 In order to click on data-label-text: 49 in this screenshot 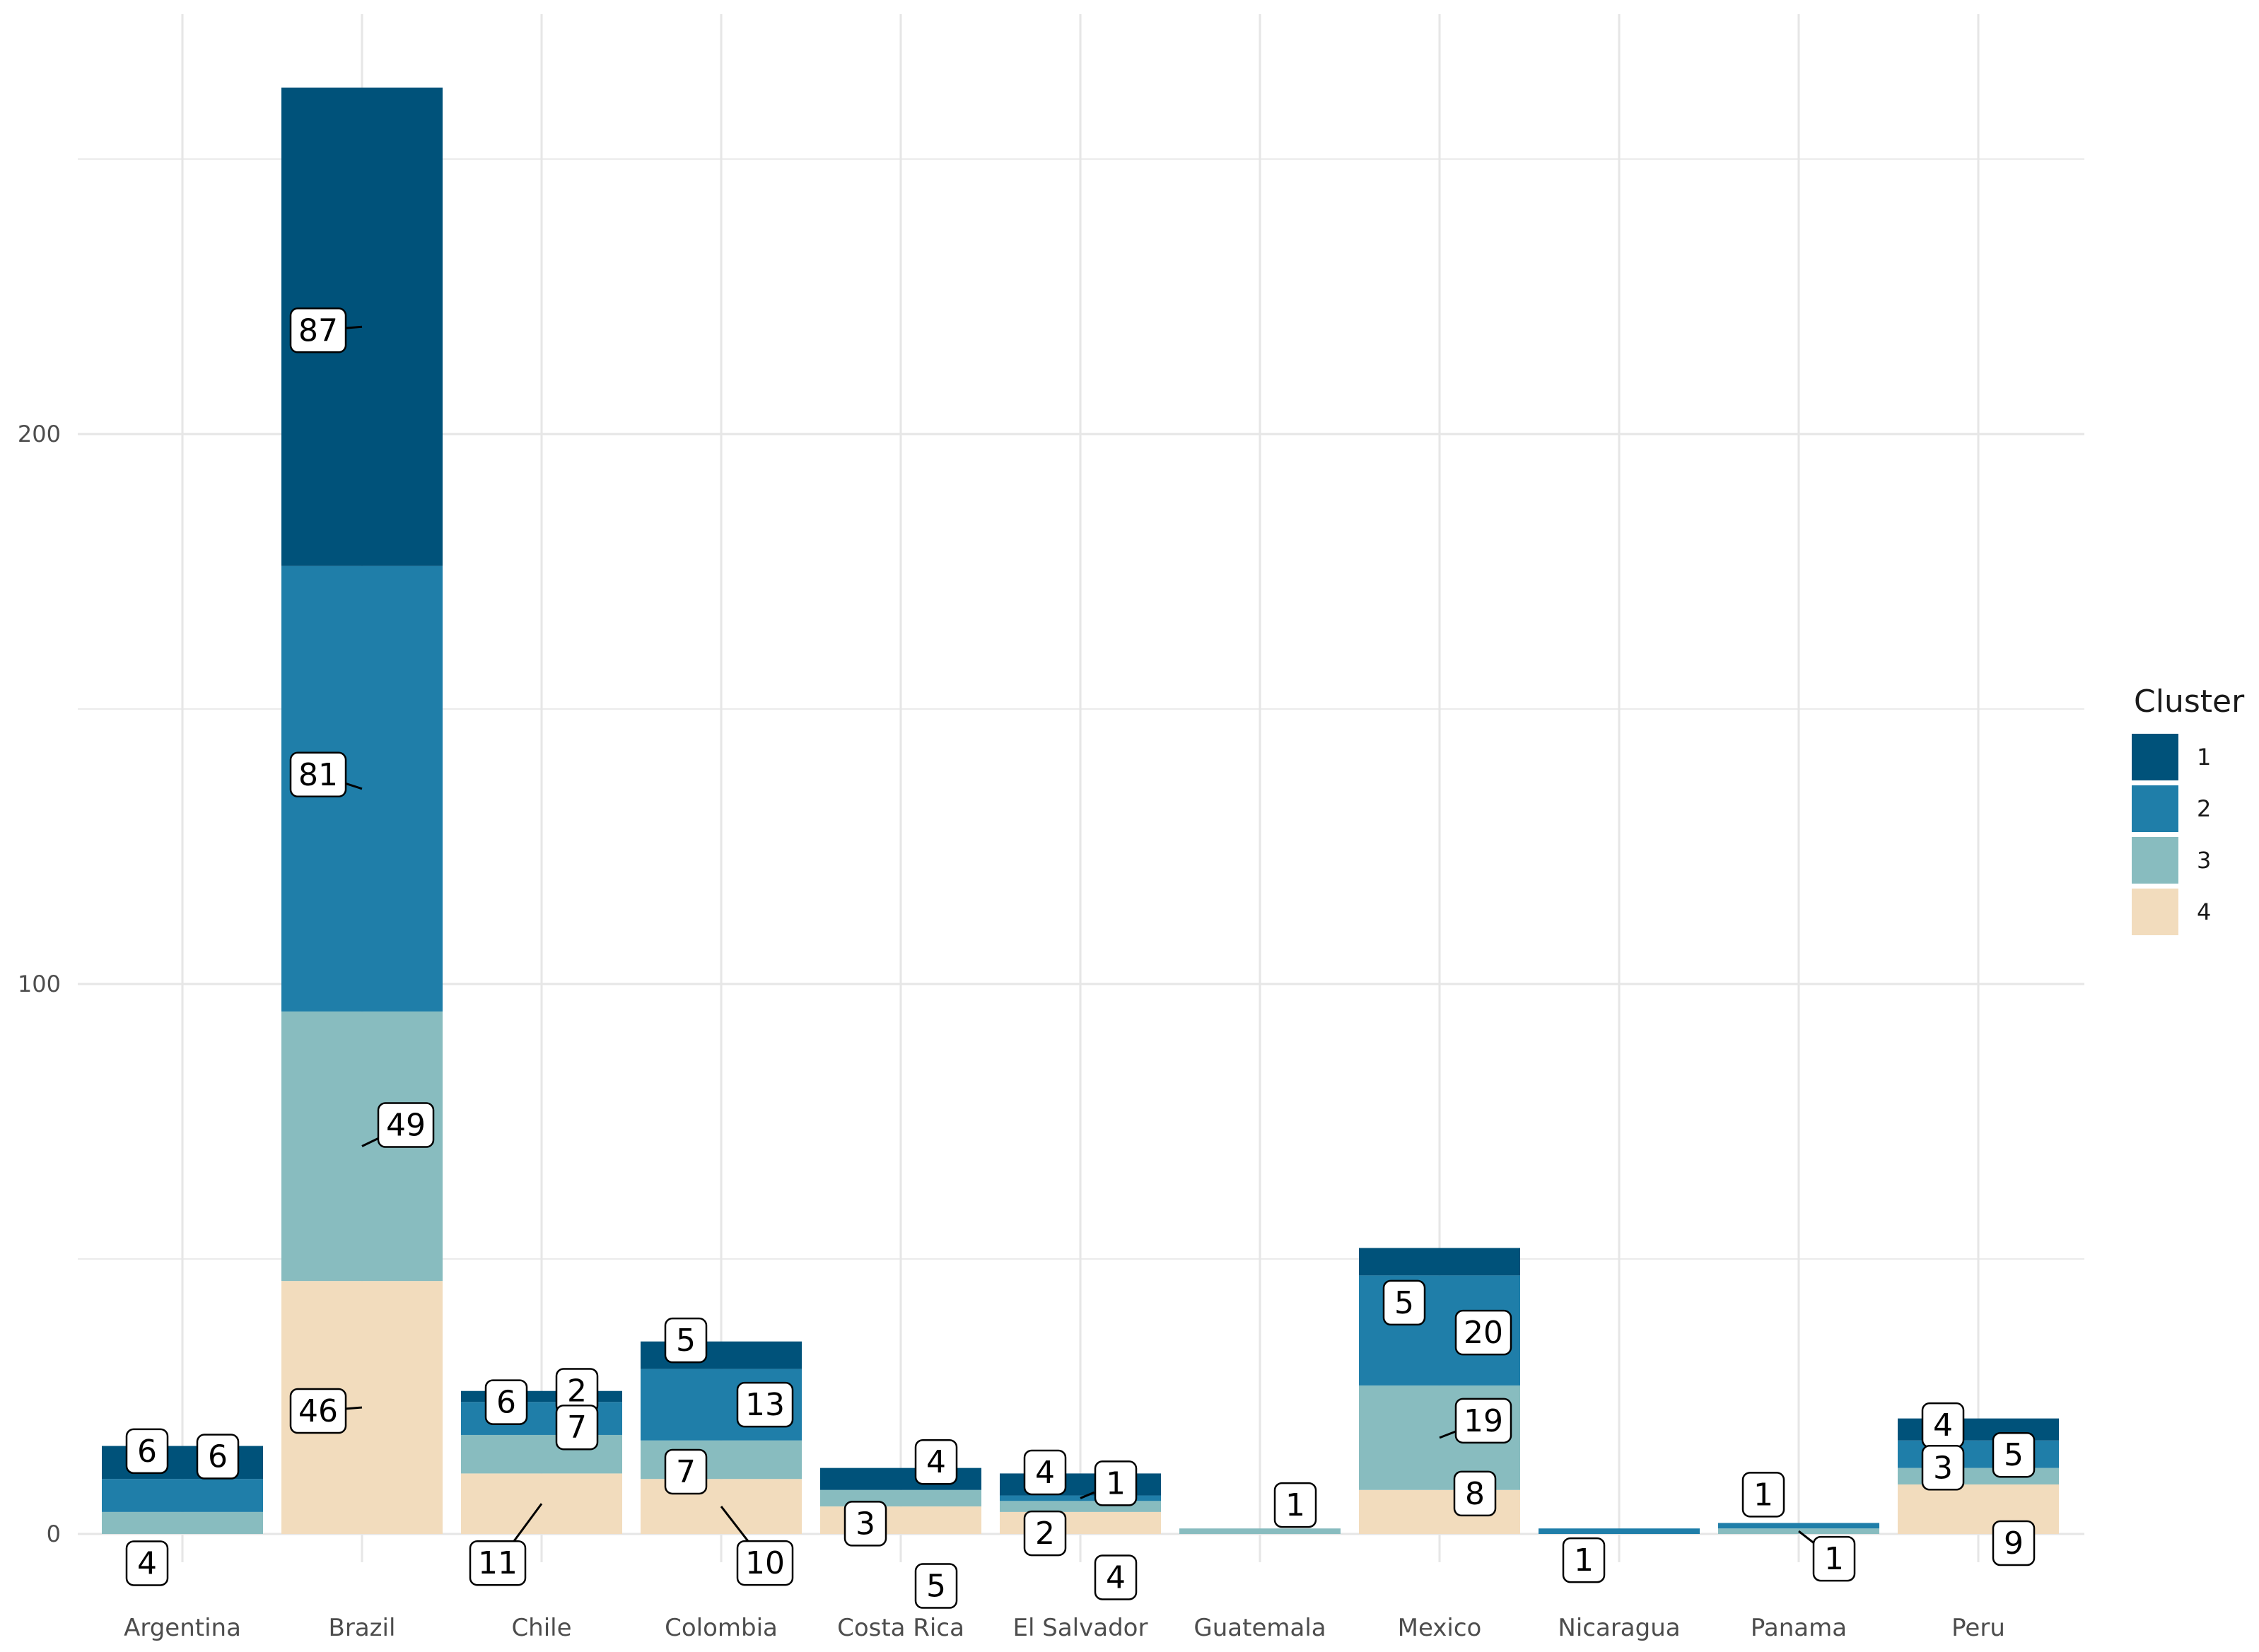, I will do `click(406, 1126)`.